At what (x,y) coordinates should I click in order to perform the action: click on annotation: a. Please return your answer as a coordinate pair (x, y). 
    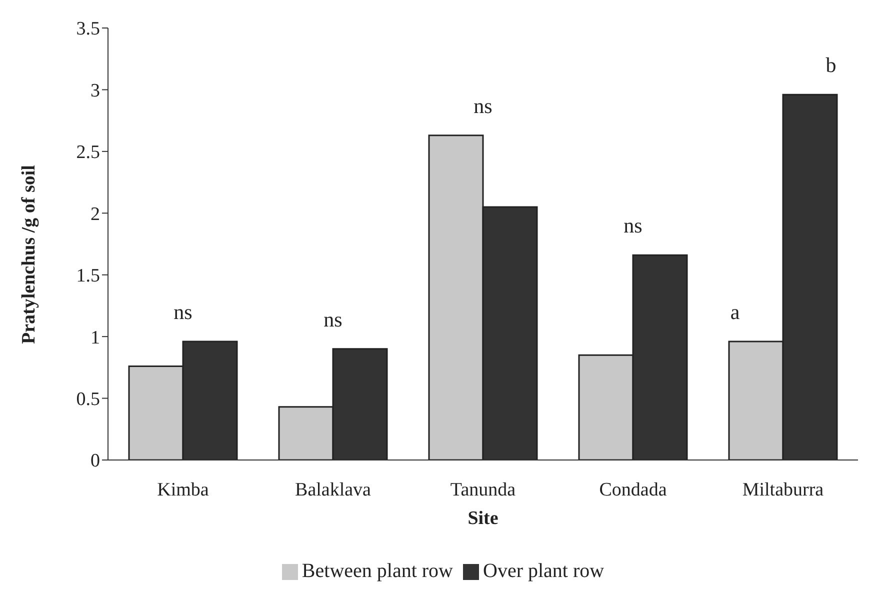
    Looking at the image, I should click on (735, 312).